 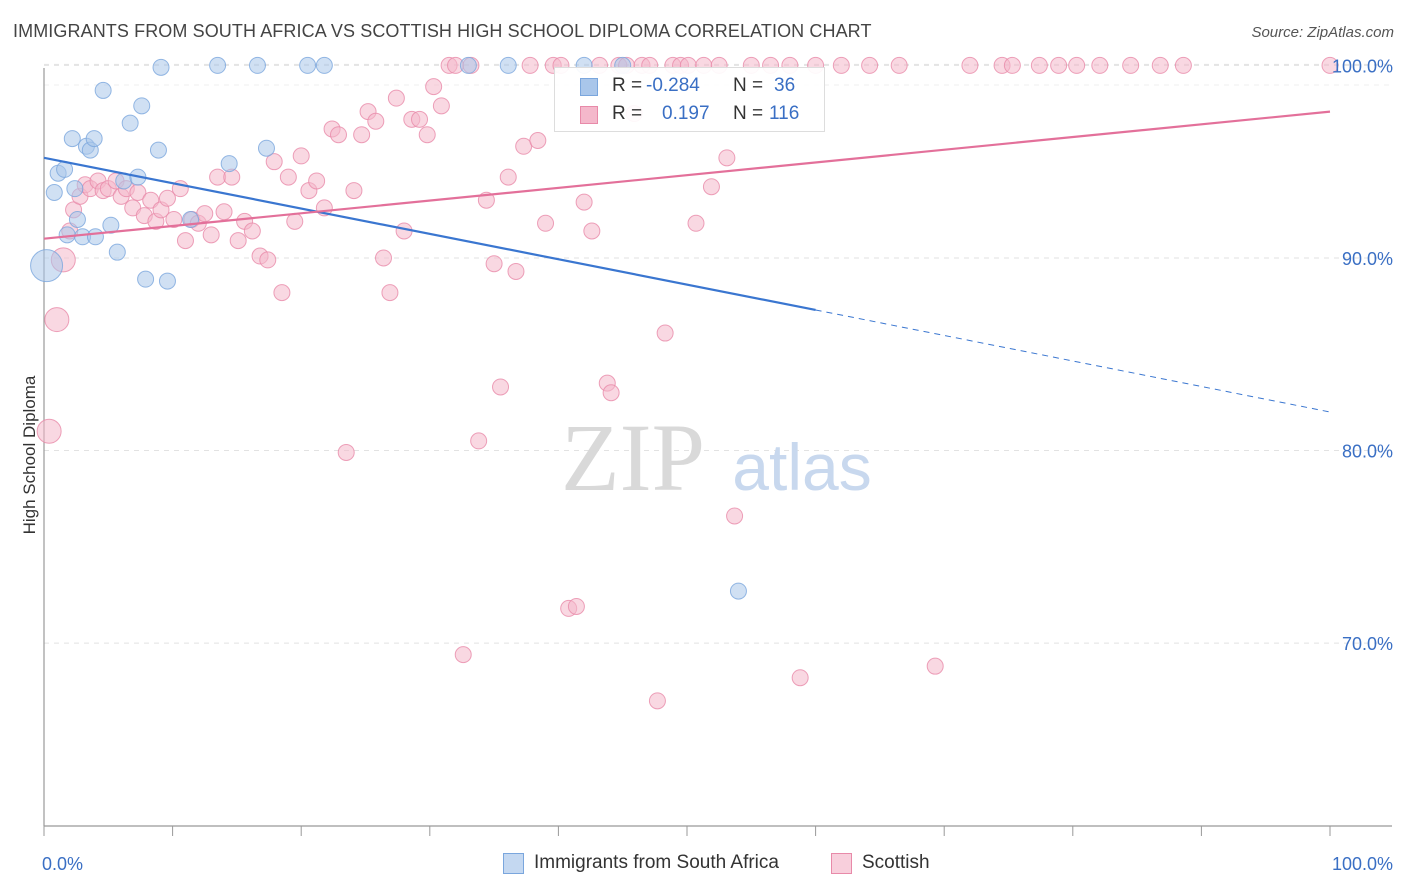 What do you see at coordinates (589, 115) in the screenshot?
I see `pink-swatch` at bounding box center [589, 115].